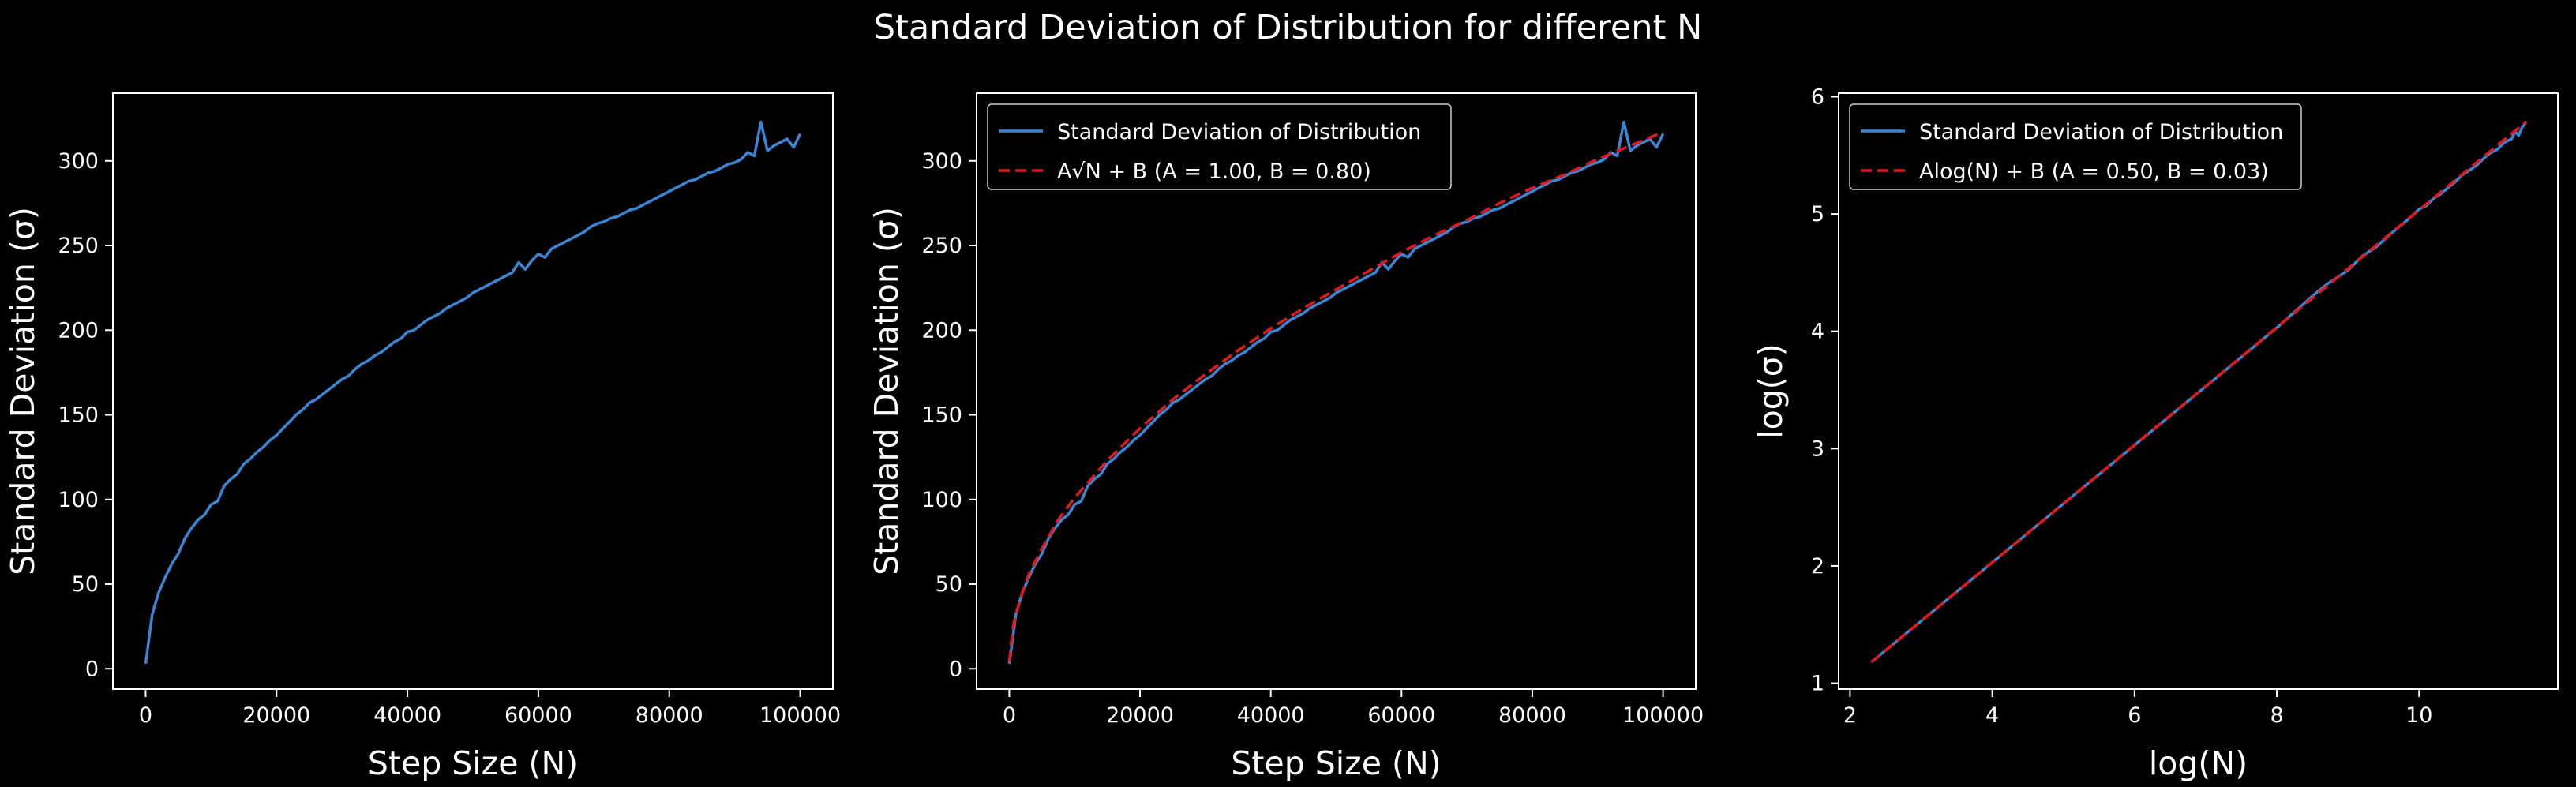 The height and width of the screenshot is (787, 2576). I want to click on y-tick-label: 6, so click(1817, 96).